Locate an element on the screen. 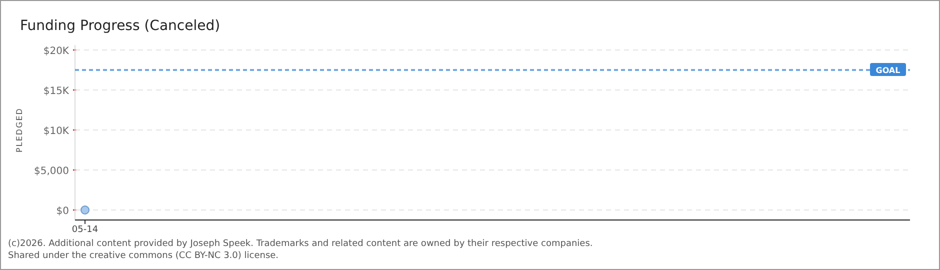 The image size is (940, 270). chart-title: Funding Progress (Canceled) is located at coordinates (120, 26).